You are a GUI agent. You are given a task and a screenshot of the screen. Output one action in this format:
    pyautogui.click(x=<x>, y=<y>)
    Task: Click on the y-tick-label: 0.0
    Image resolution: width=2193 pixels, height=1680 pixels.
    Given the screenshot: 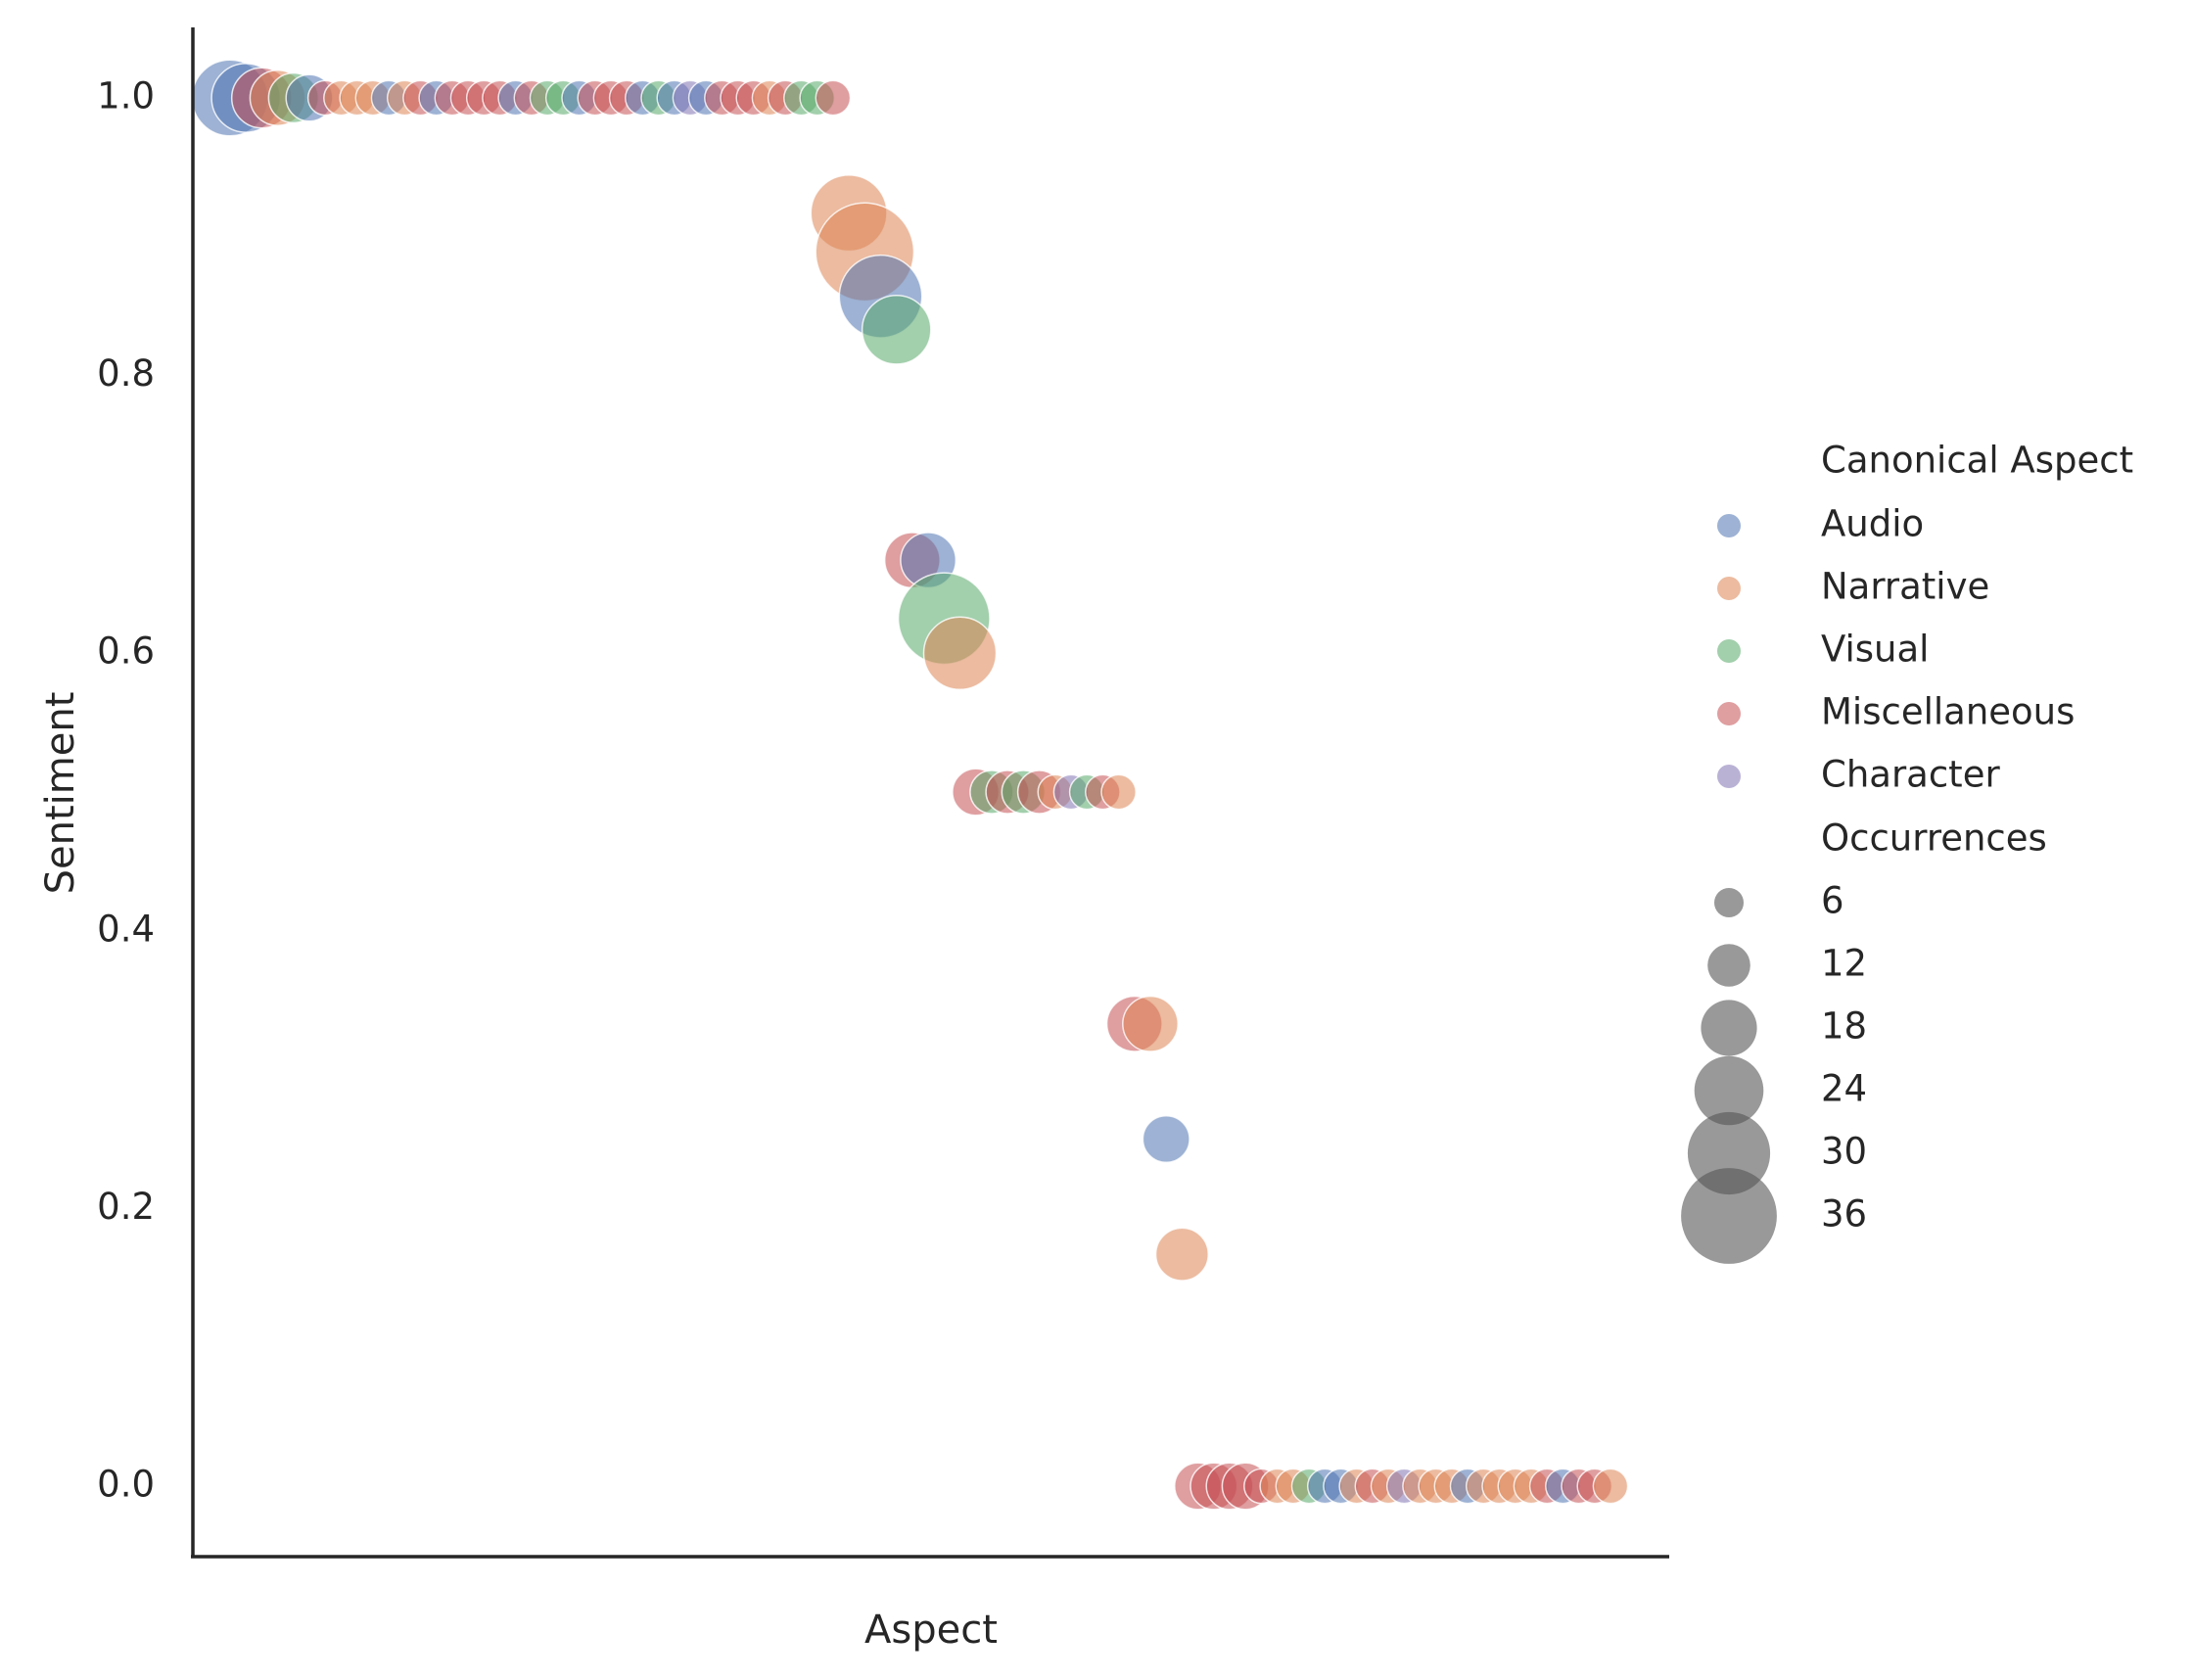 What is the action you would take?
    pyautogui.click(x=126, y=1485)
    